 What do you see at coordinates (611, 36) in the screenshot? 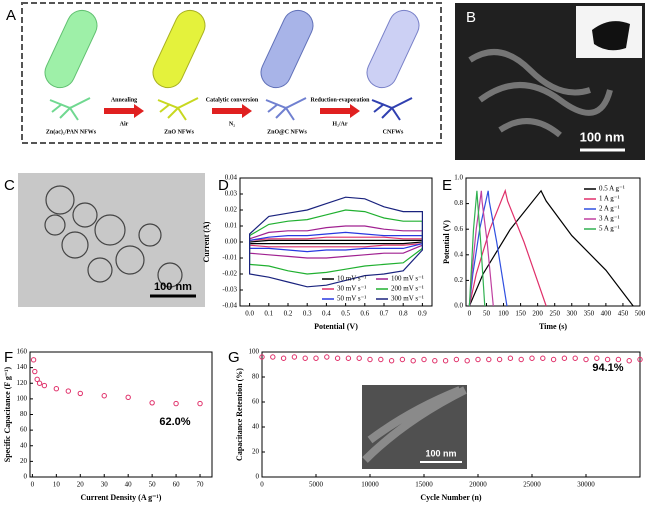
I see `photo-object` at bounding box center [611, 36].